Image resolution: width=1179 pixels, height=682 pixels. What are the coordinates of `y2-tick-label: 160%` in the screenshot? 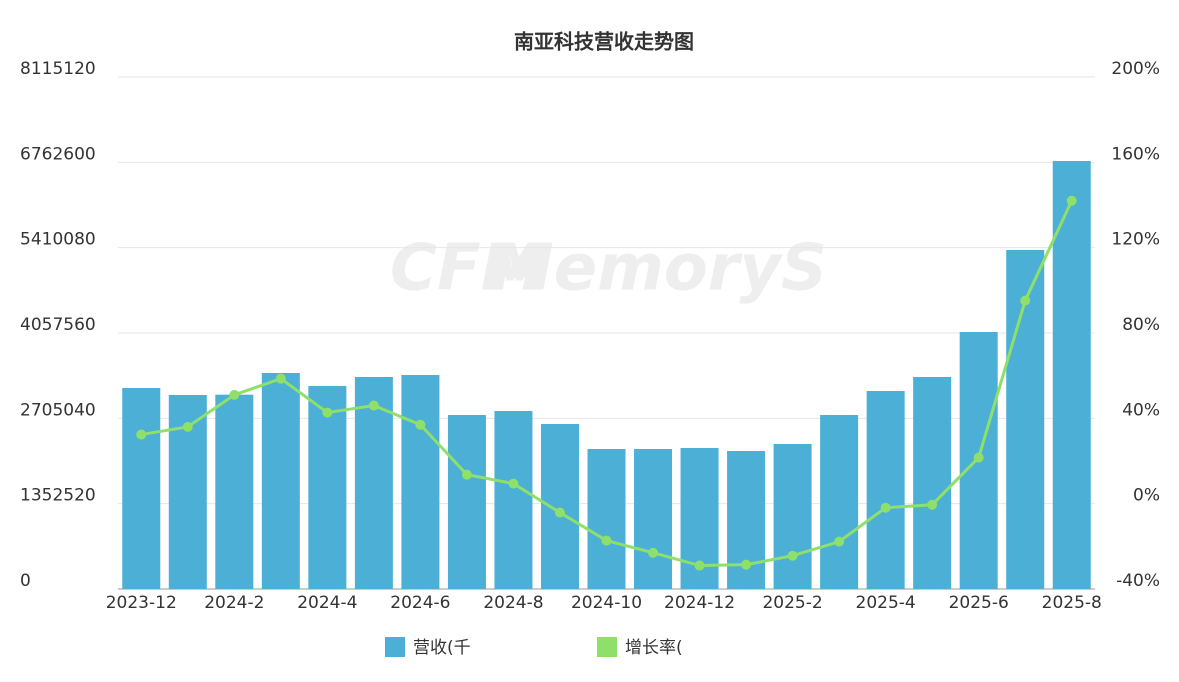 It's located at (1135, 154).